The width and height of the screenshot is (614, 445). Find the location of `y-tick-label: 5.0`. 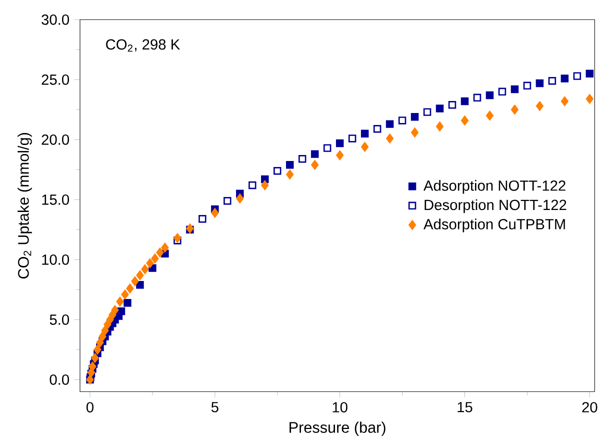

y-tick-label: 5.0 is located at coordinates (60, 319).